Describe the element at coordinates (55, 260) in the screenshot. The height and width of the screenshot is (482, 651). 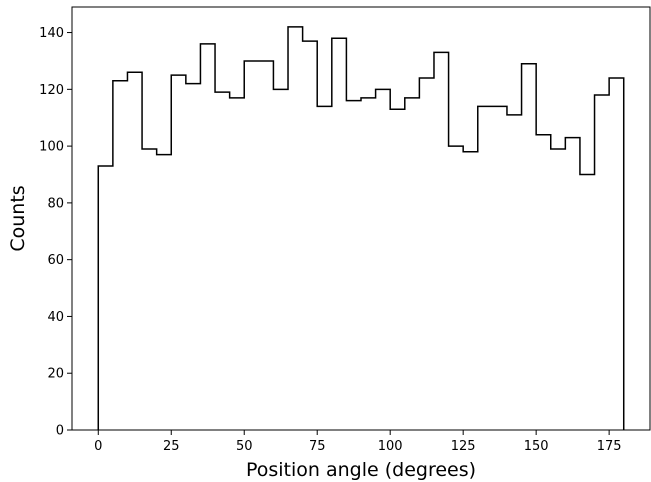
I see `y-tick-label: 60` at that location.